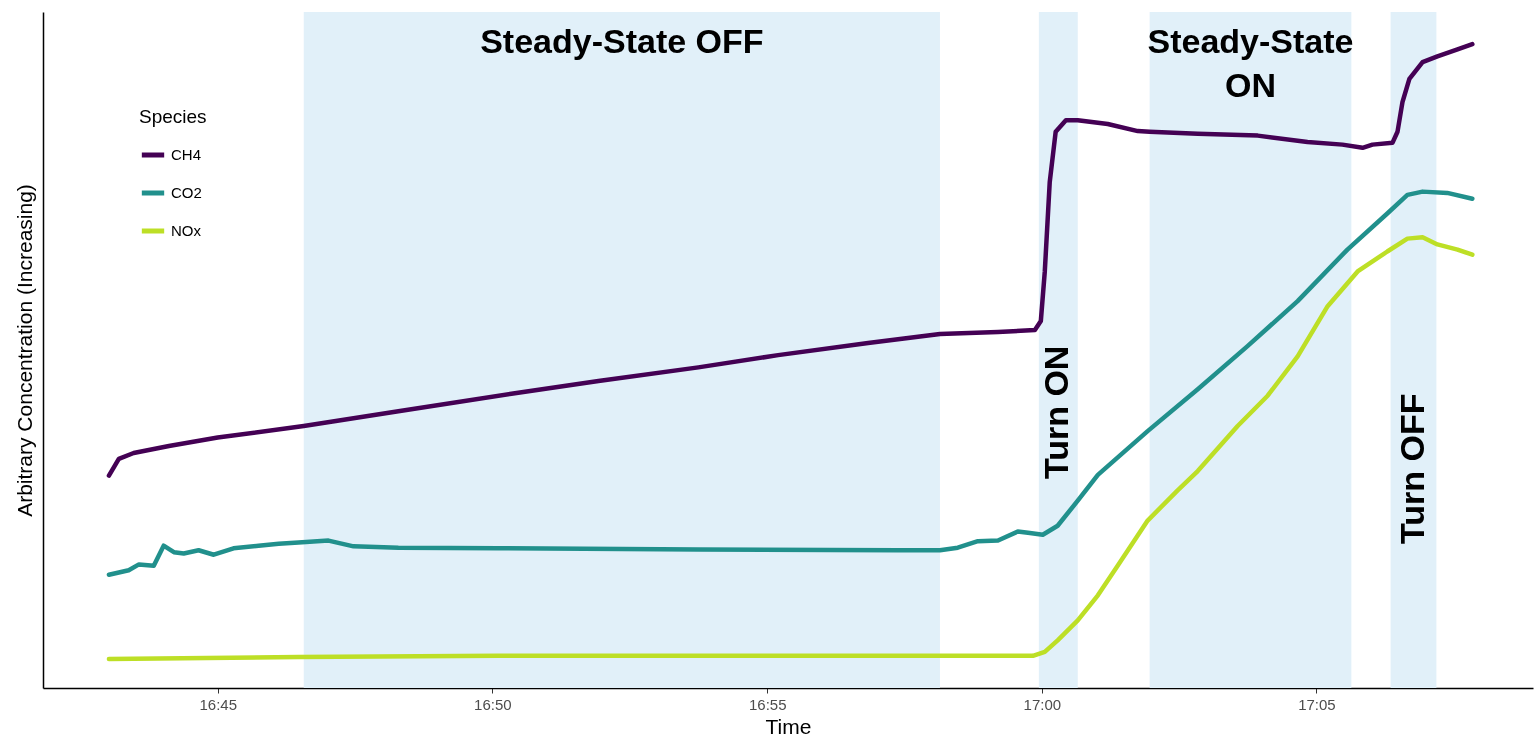  I want to click on x-tick-label: 17:00, so click(1042, 704).